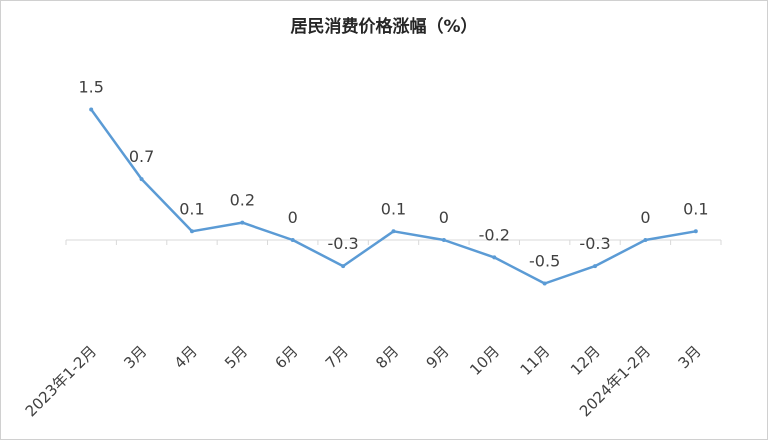 This screenshot has height=440, width=768. What do you see at coordinates (585, 360) in the screenshot?
I see `x-tick-label: 12月` at bounding box center [585, 360].